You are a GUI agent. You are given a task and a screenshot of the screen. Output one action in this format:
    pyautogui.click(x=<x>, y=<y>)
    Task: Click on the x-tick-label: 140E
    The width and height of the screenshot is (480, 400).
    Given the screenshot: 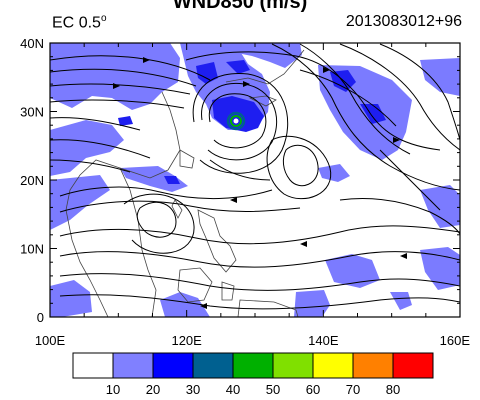 What is the action you would take?
    pyautogui.click(x=323, y=340)
    